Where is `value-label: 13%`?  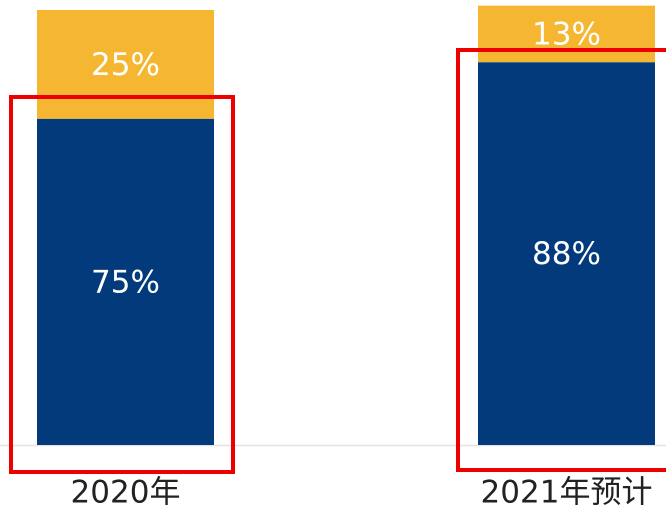 value-label: 13% is located at coordinates (566, 34).